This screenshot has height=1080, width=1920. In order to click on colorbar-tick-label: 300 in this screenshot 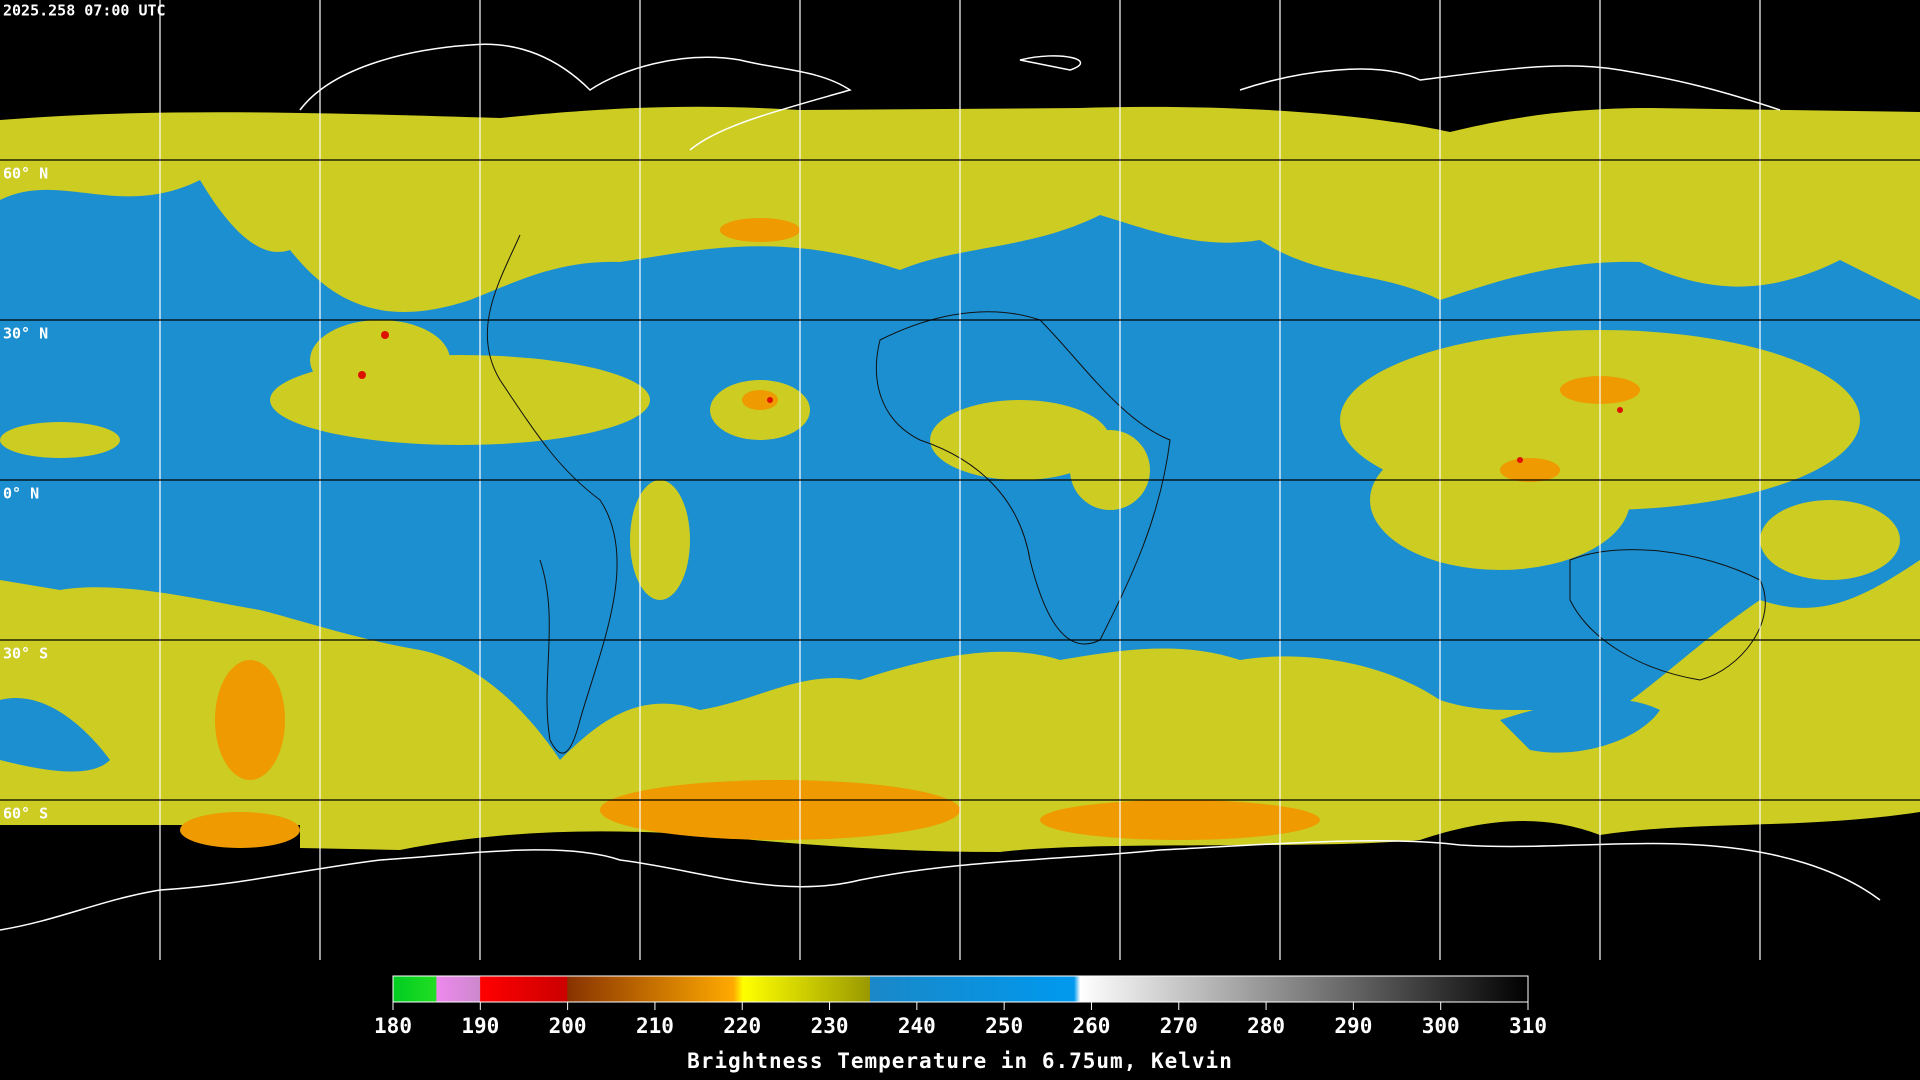, I will do `click(1441, 1026)`.